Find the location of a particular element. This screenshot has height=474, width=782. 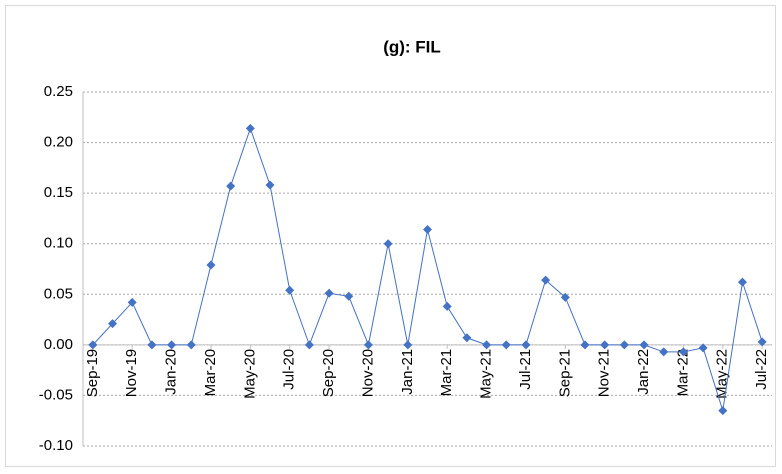

x-tick-label: Mar-20 is located at coordinates (210, 373).